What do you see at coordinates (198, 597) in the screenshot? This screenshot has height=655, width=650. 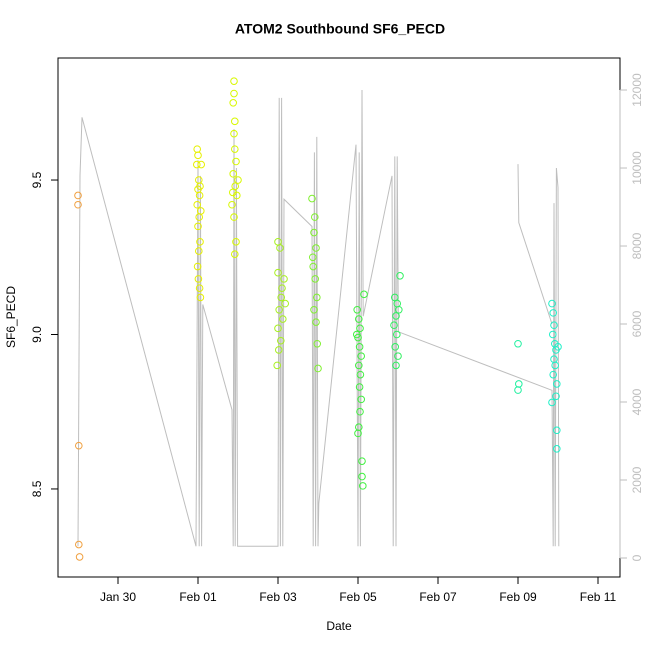 I see `x-tick-label: Feb 01` at bounding box center [198, 597].